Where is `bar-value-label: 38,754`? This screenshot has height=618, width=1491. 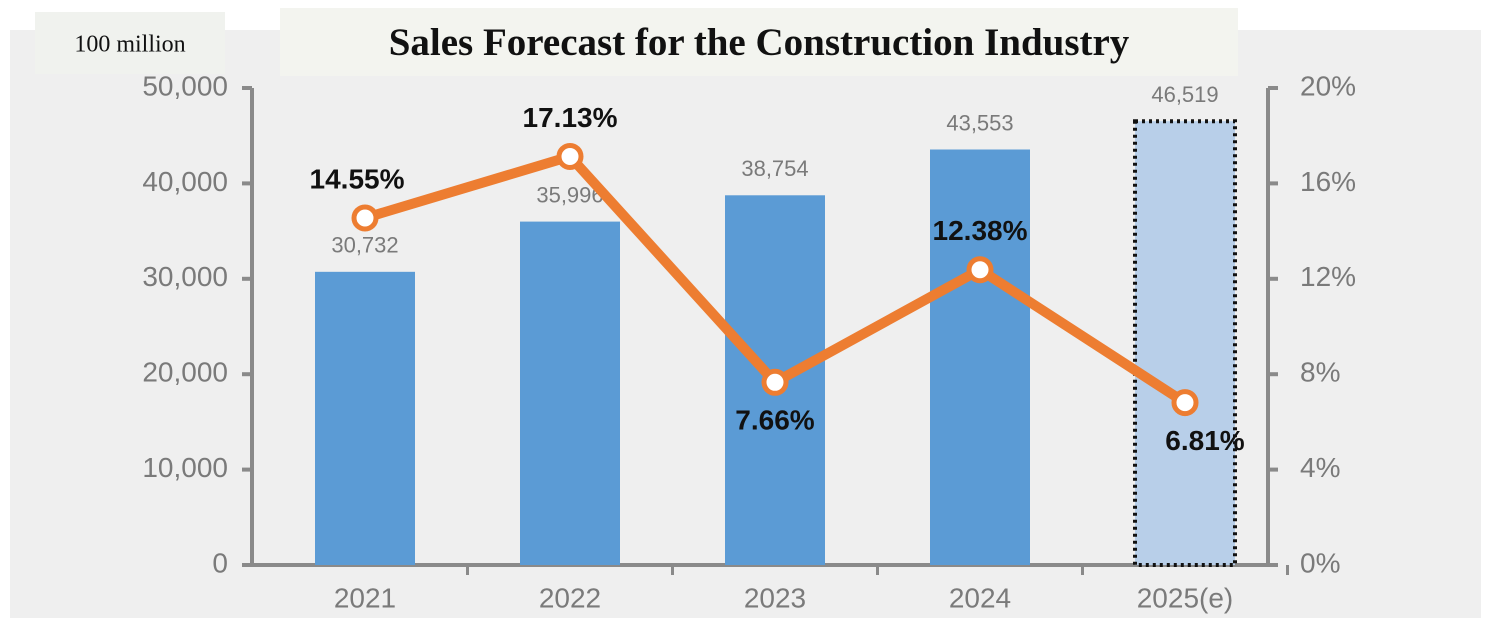
bar-value-label: 38,754 is located at coordinates (774, 168).